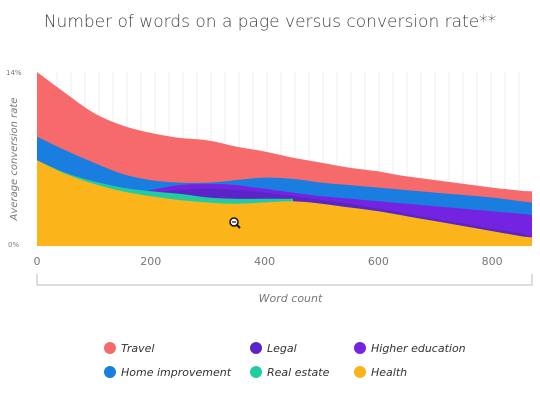  What do you see at coordinates (264, 261) in the screenshot?
I see `x-tick-label: 400` at bounding box center [264, 261].